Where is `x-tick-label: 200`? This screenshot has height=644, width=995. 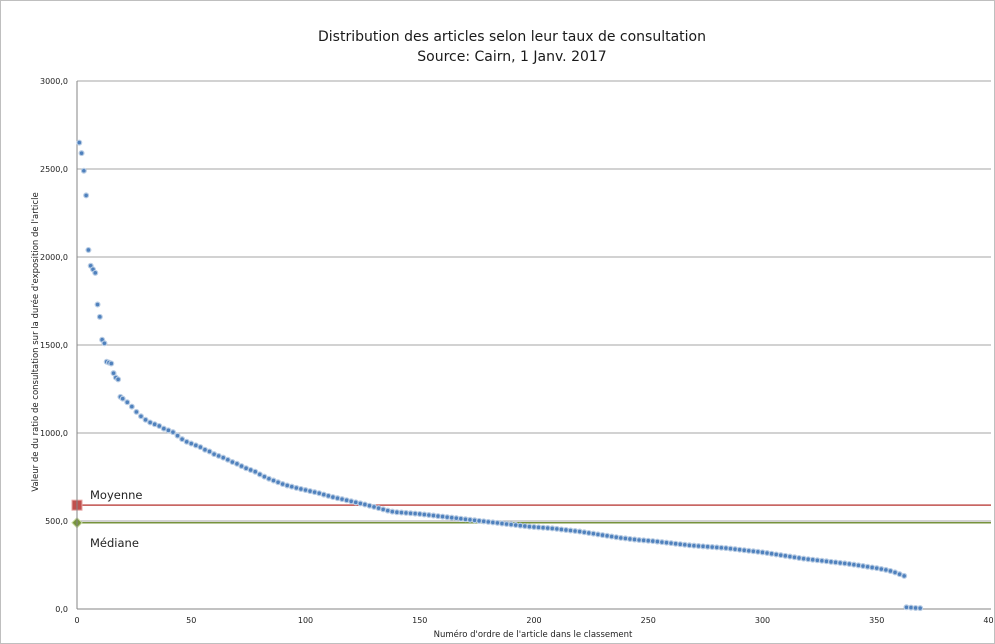
x-tick-label: 200 is located at coordinates (533, 620).